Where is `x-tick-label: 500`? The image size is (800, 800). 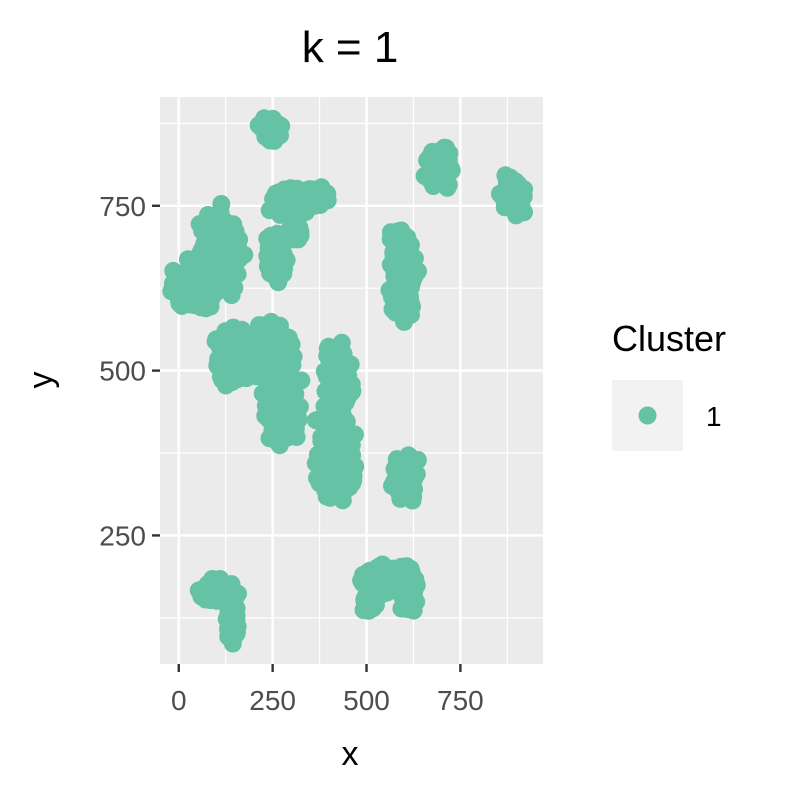
x-tick-label: 500 is located at coordinates (366, 700).